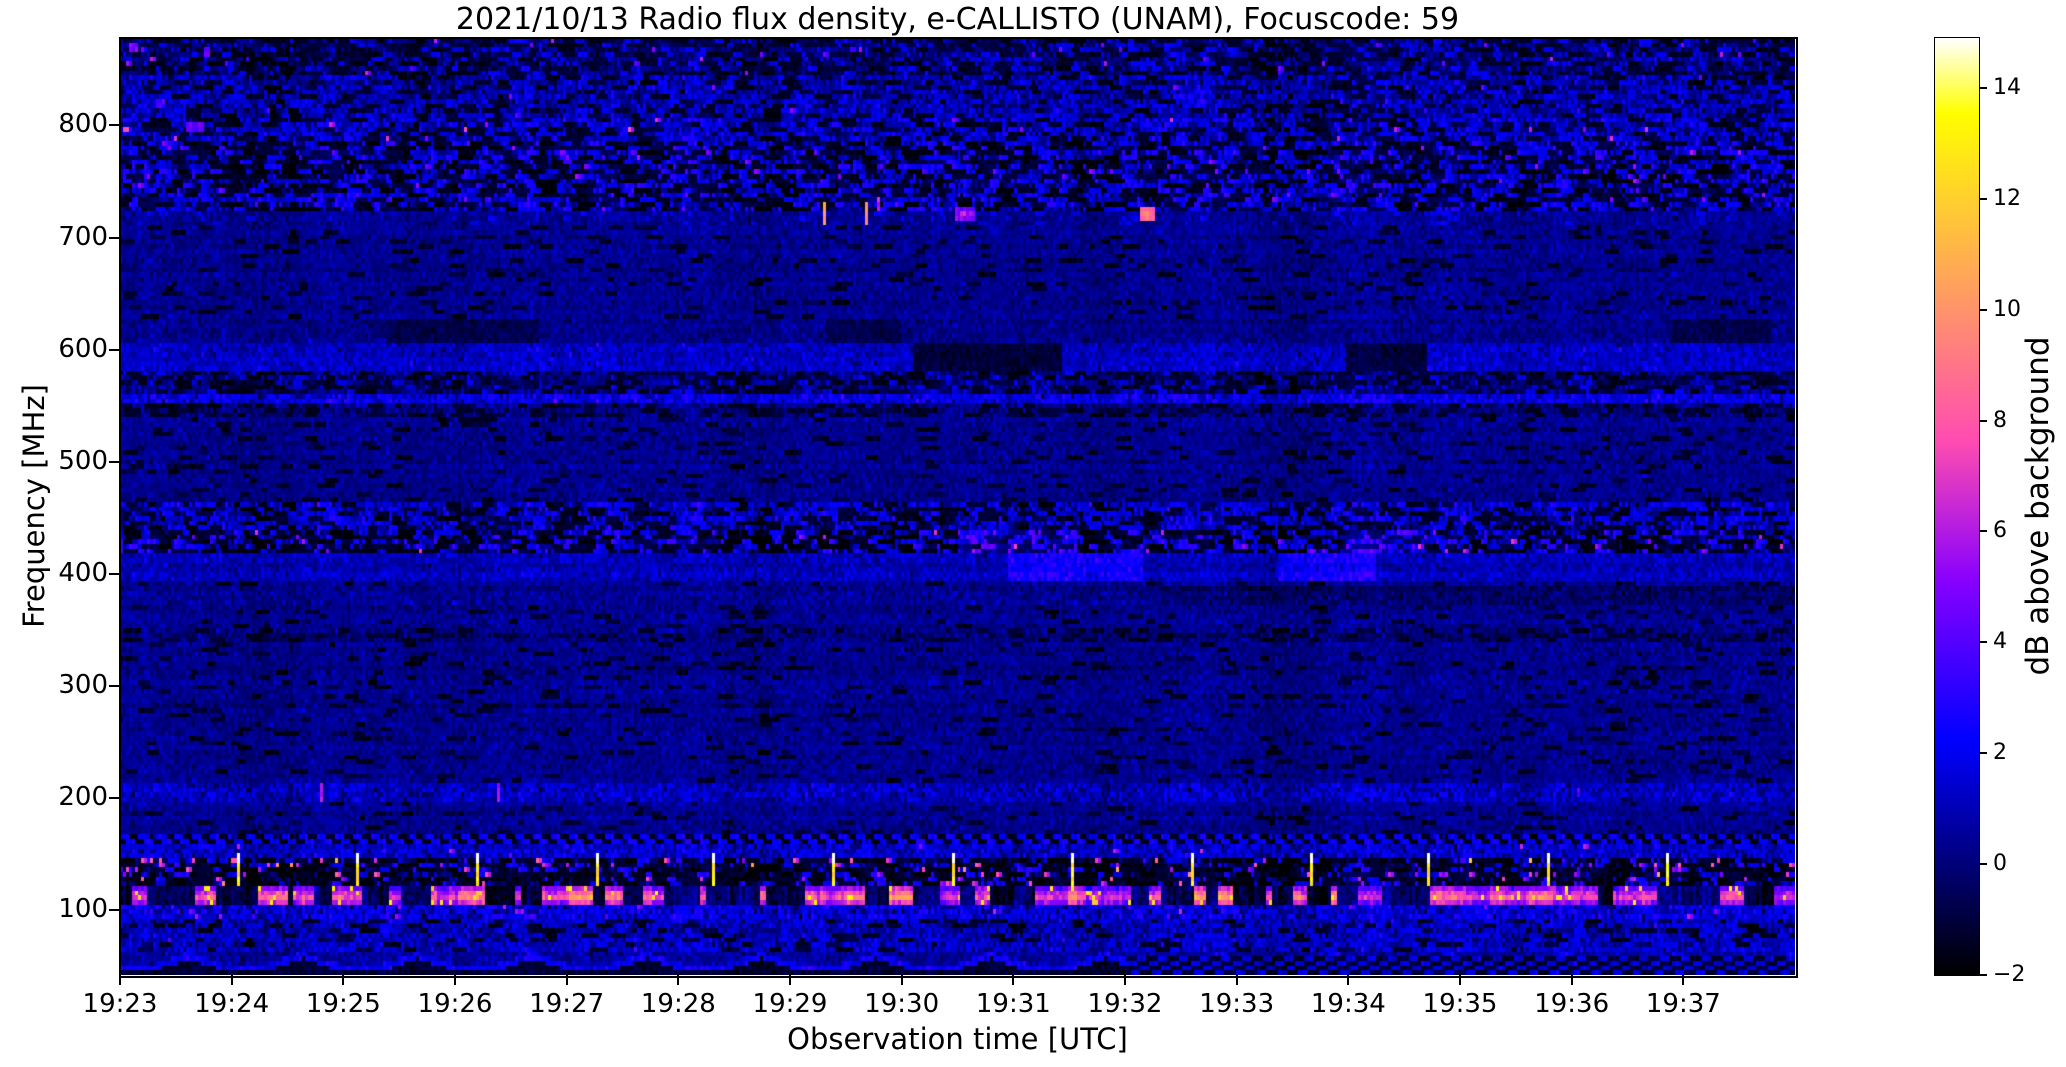 The image size is (2066, 1067). Describe the element at coordinates (1460, 1004) in the screenshot. I see `x-tick-label: 19:35` at that location.